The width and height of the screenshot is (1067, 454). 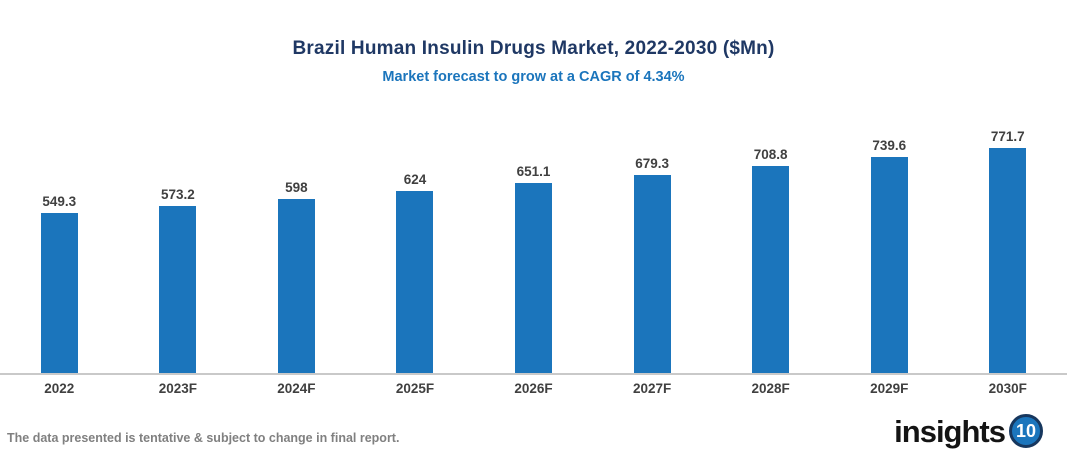 What do you see at coordinates (770, 155) in the screenshot?
I see `bar-value-label: 708.8` at bounding box center [770, 155].